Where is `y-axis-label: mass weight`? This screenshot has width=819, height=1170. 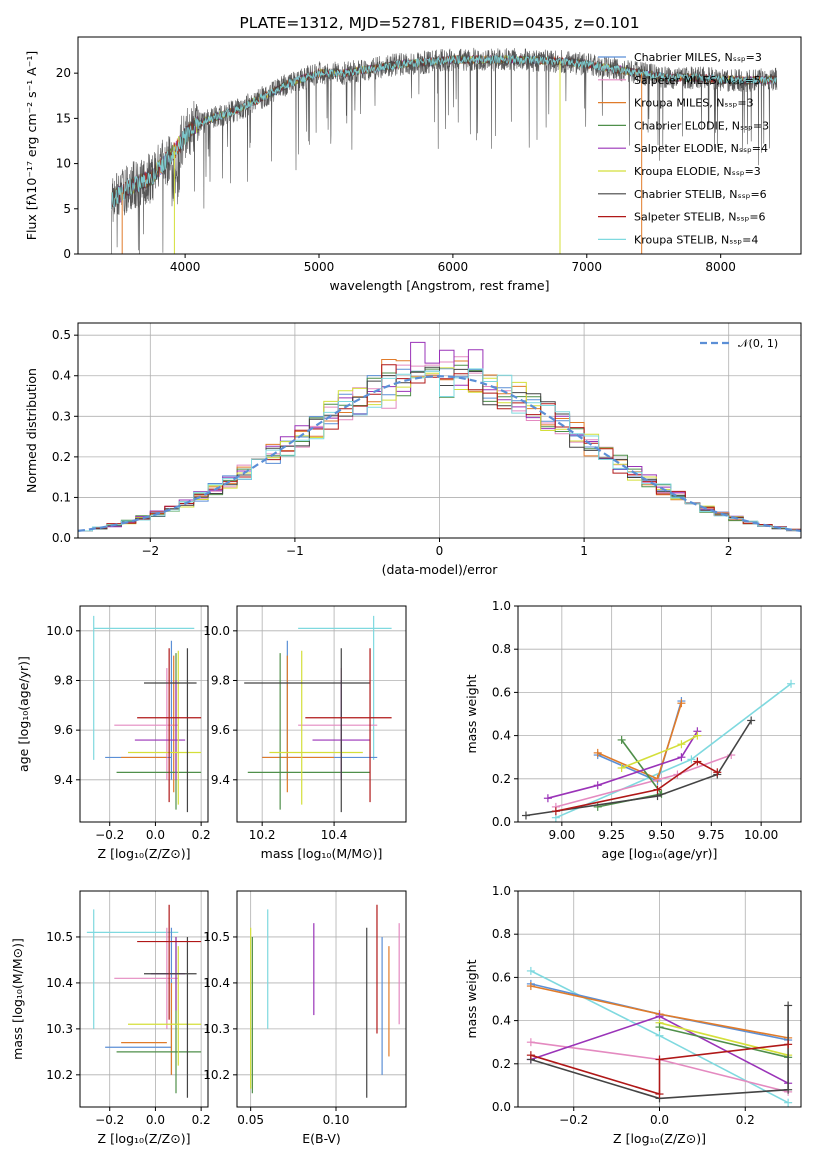
y-axis-label: mass weight is located at coordinates (471, 713).